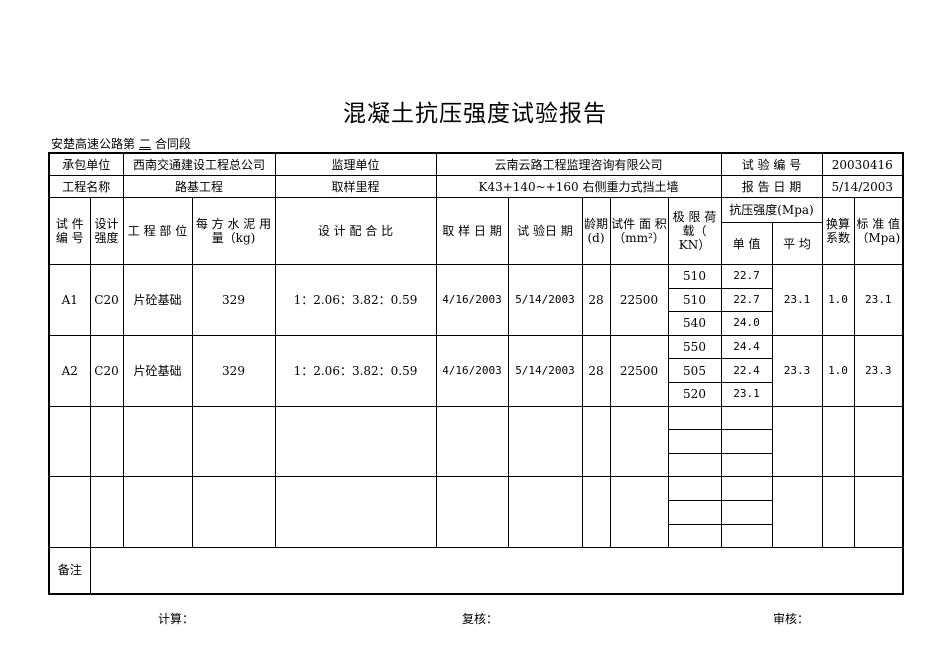  I want to click on header-load: 极 限 荷 载（ KN）, so click(694, 231).